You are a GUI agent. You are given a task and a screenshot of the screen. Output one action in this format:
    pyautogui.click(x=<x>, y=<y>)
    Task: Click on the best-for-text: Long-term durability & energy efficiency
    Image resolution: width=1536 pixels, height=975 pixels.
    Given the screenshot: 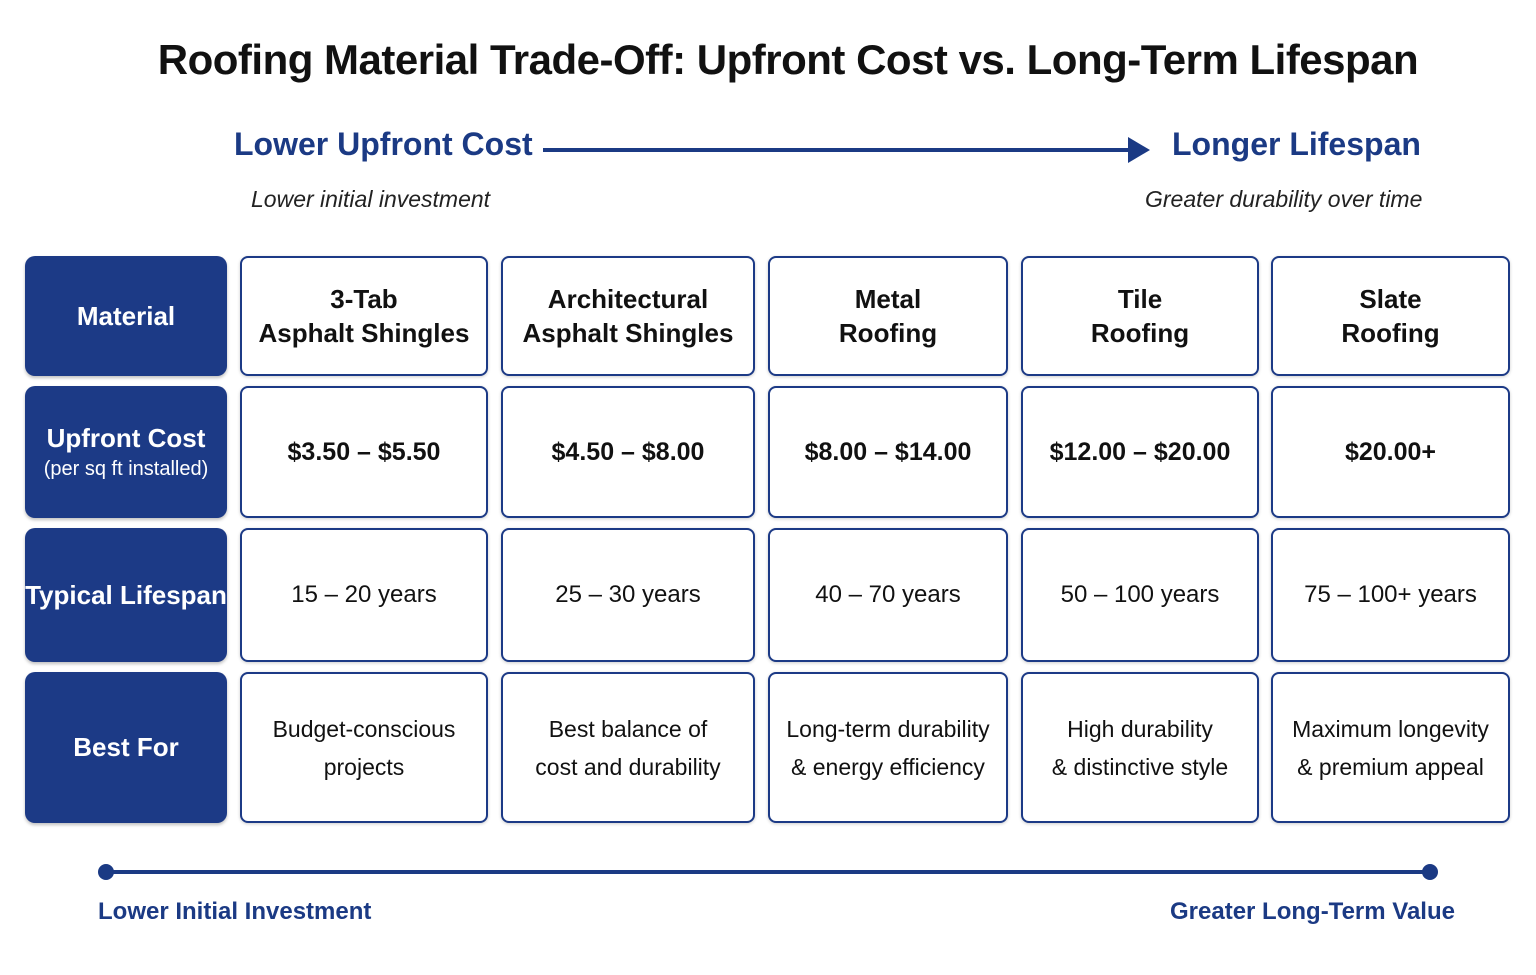 What is the action you would take?
    pyautogui.click(x=887, y=748)
    